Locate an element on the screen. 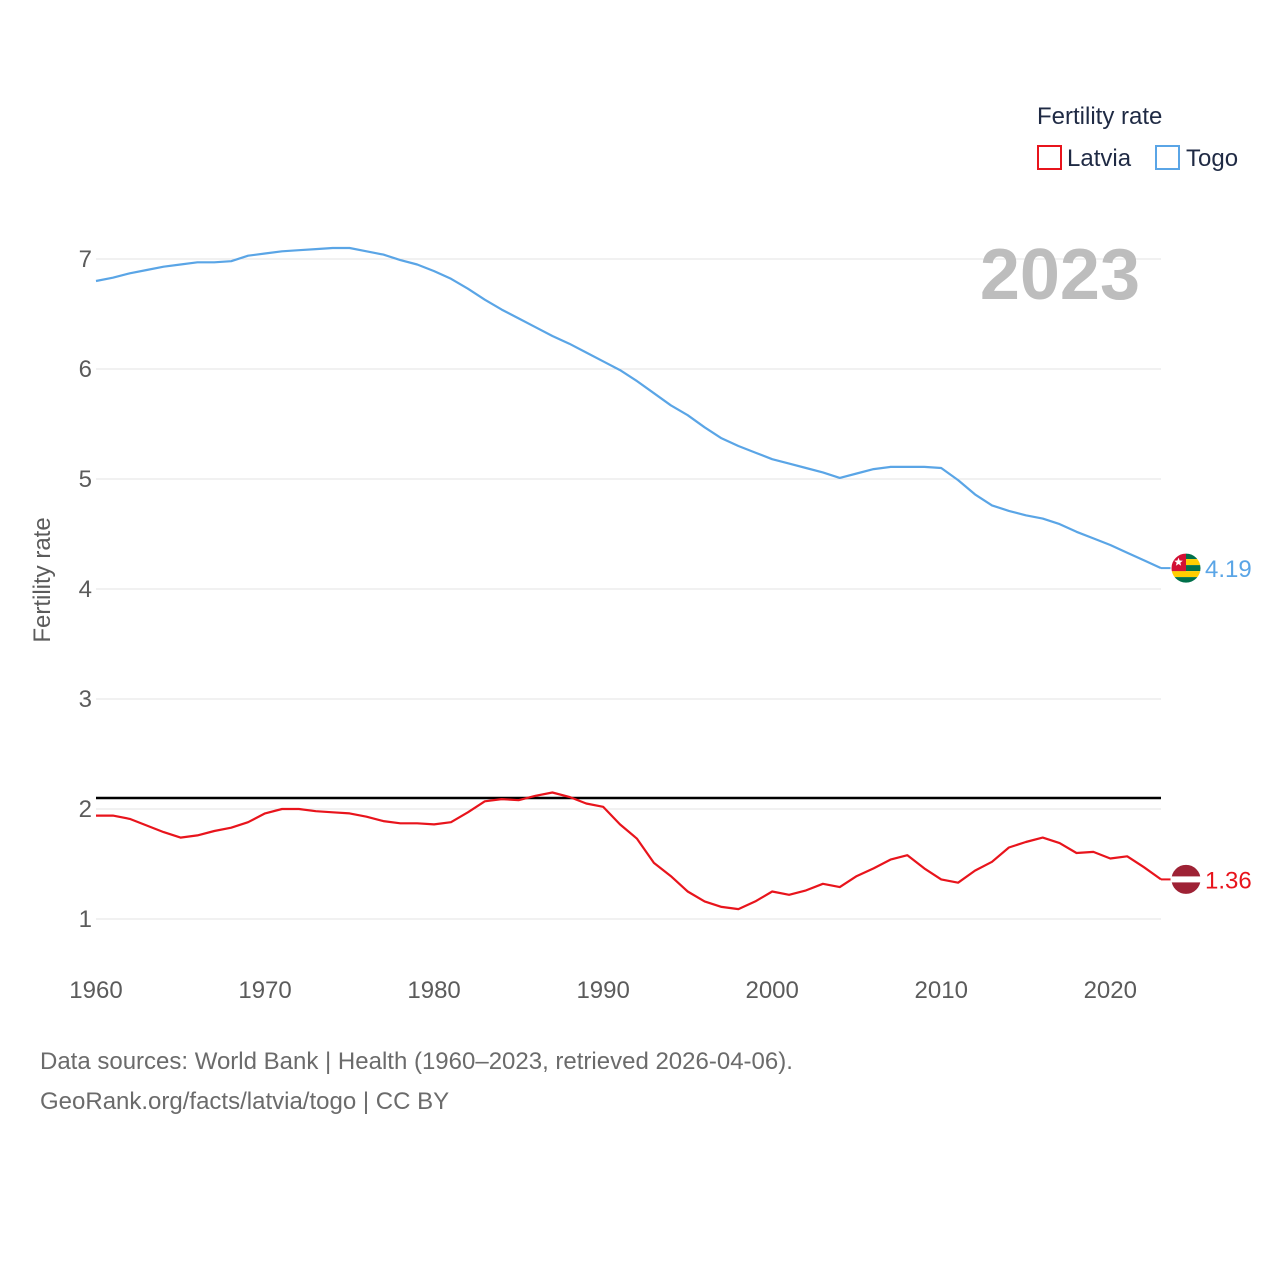 This screenshot has height=1280, width=1280. y-tick-label-4: 4 is located at coordinates (85, 589).